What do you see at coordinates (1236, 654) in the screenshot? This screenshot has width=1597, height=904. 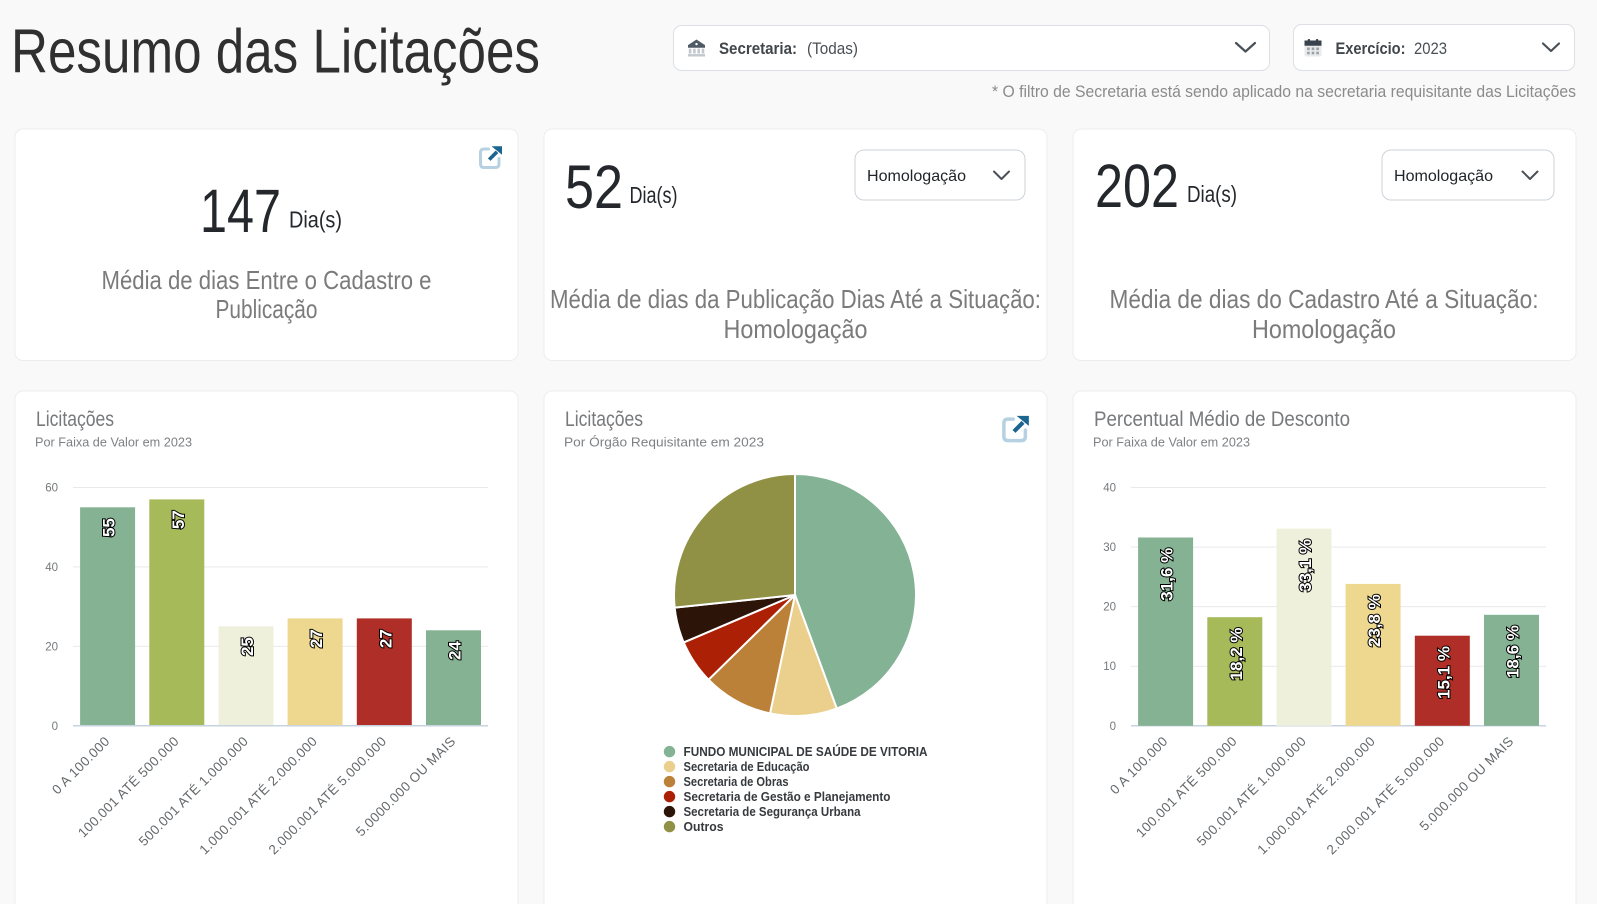 I see `svg-text: 18,2 %` at bounding box center [1236, 654].